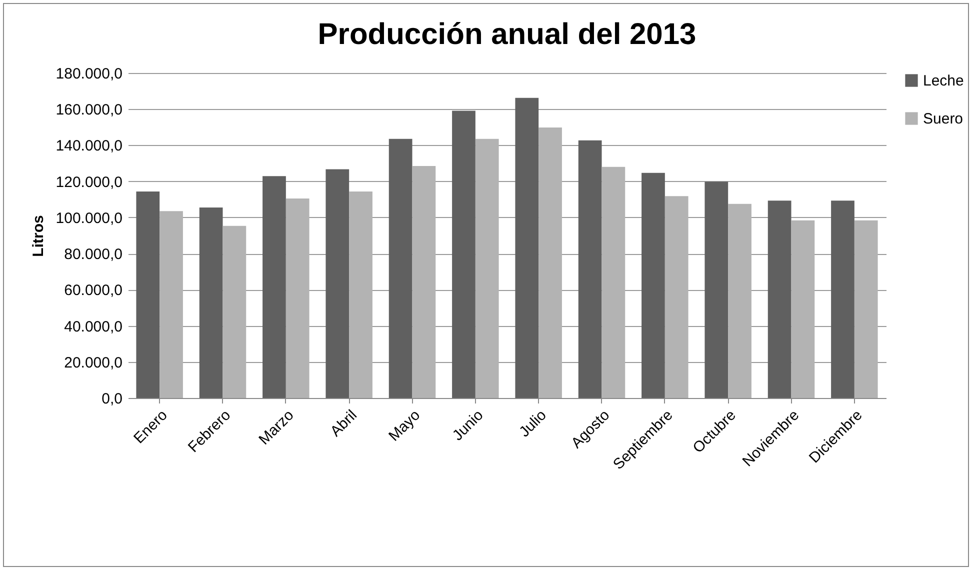 Image resolution: width=974 pixels, height=572 pixels. Describe the element at coordinates (93, 327) in the screenshot. I see `y-tick-label: 40.000,0` at that location.